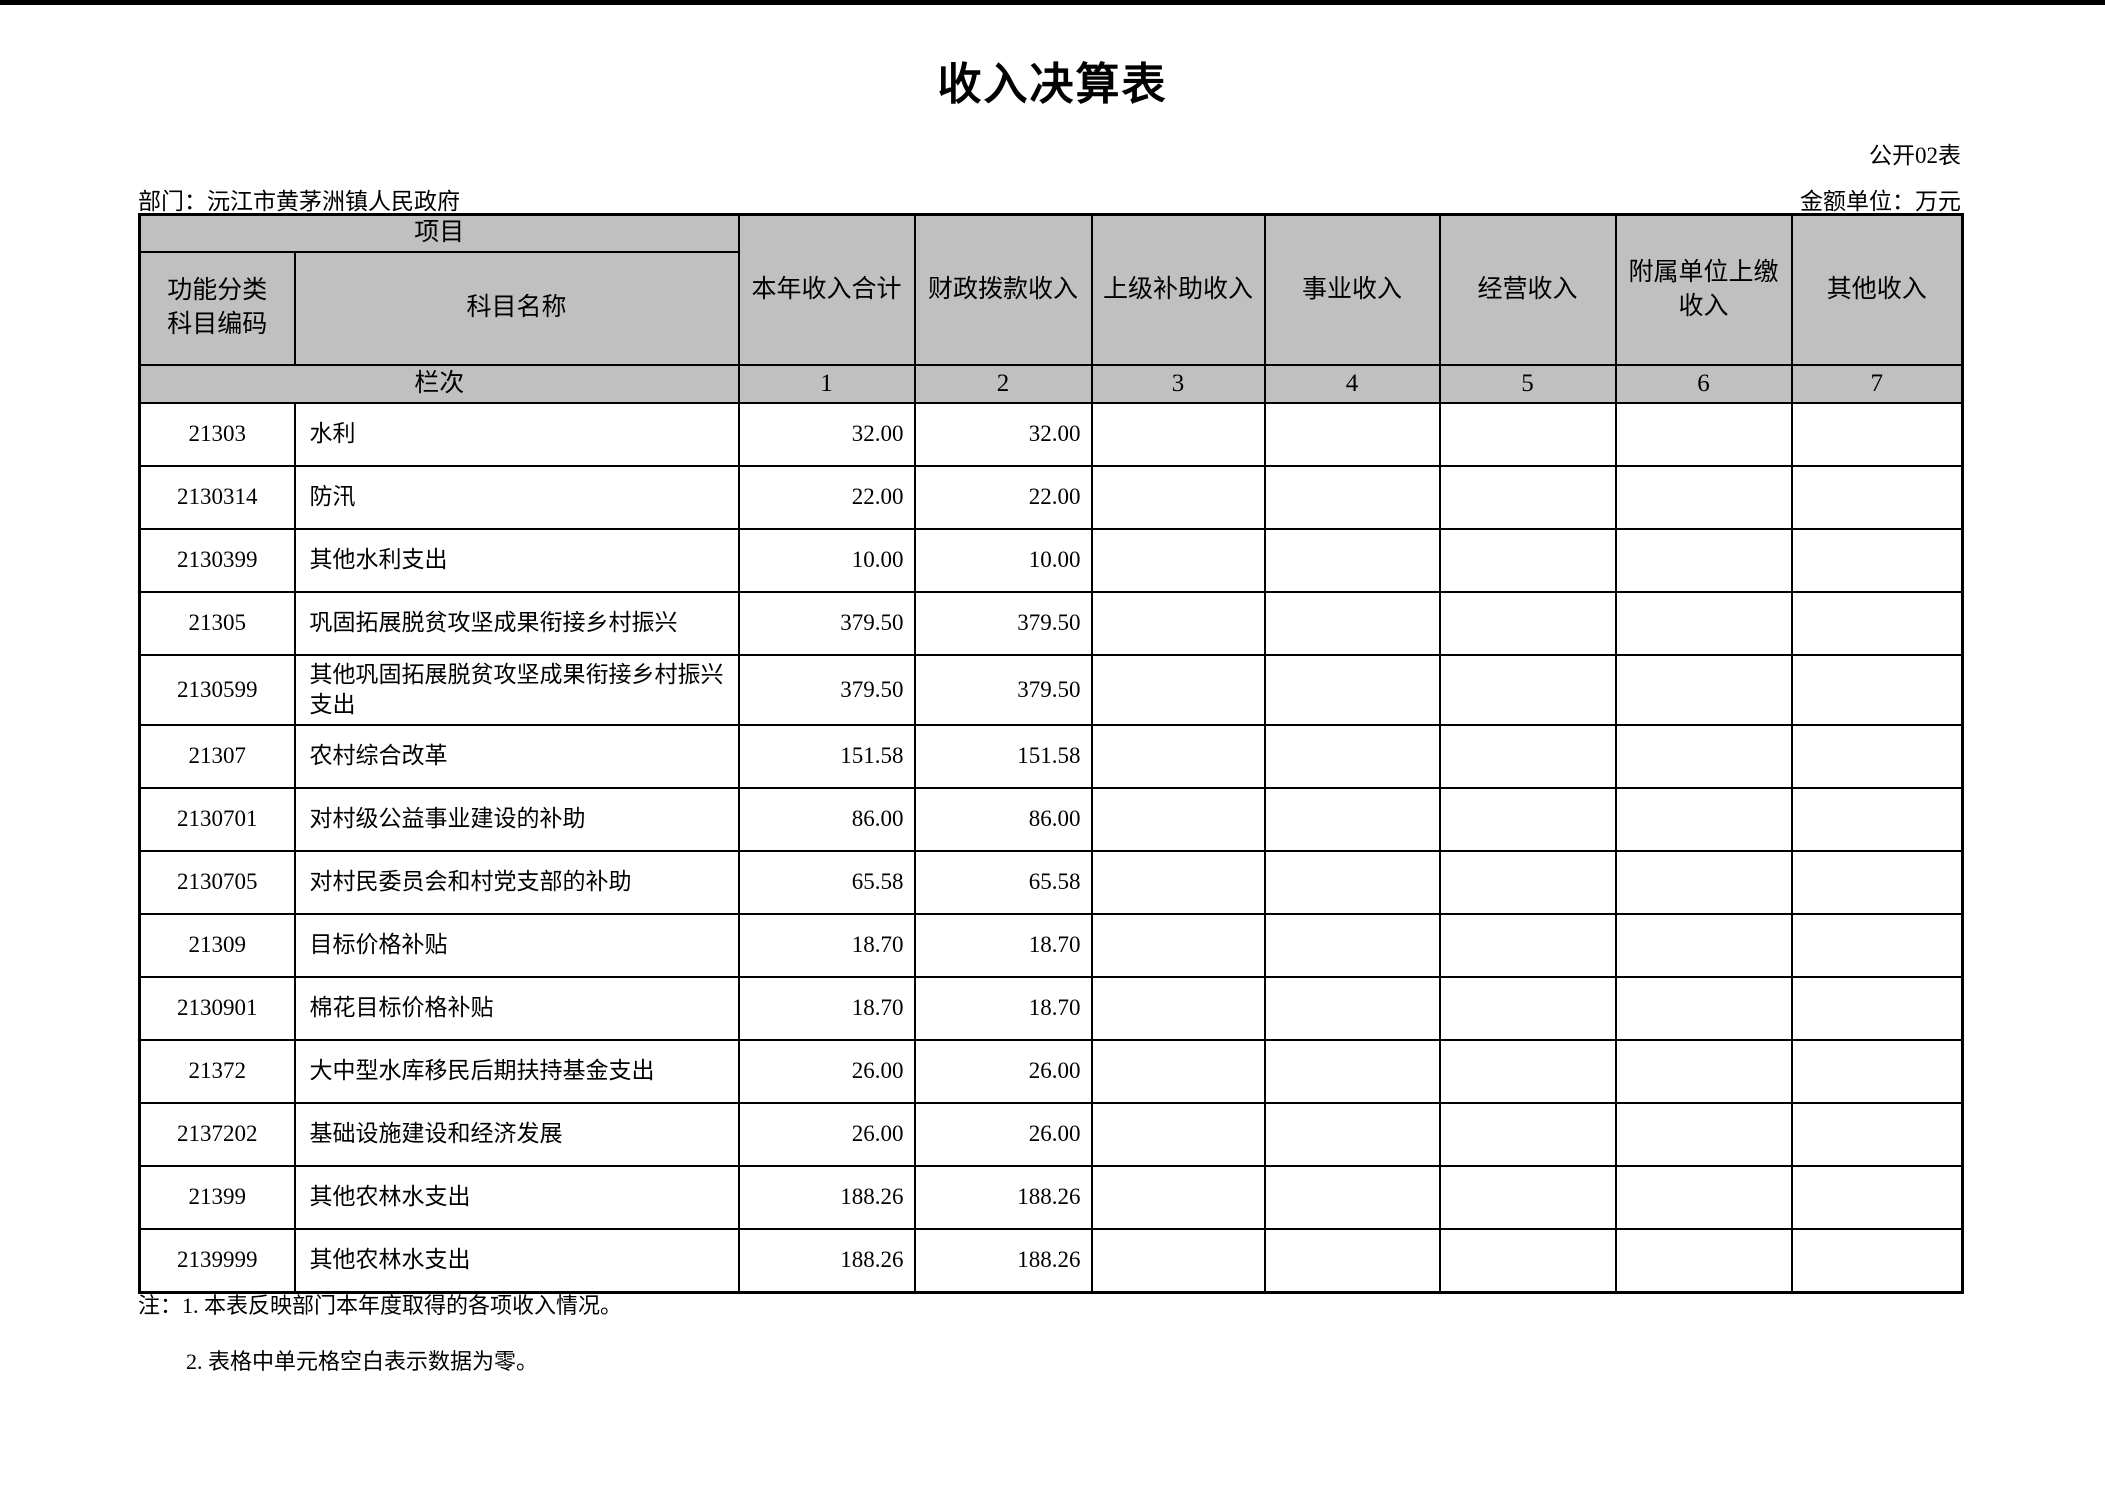  I want to click on cell-total-income: 188.26, so click(826, 1197).